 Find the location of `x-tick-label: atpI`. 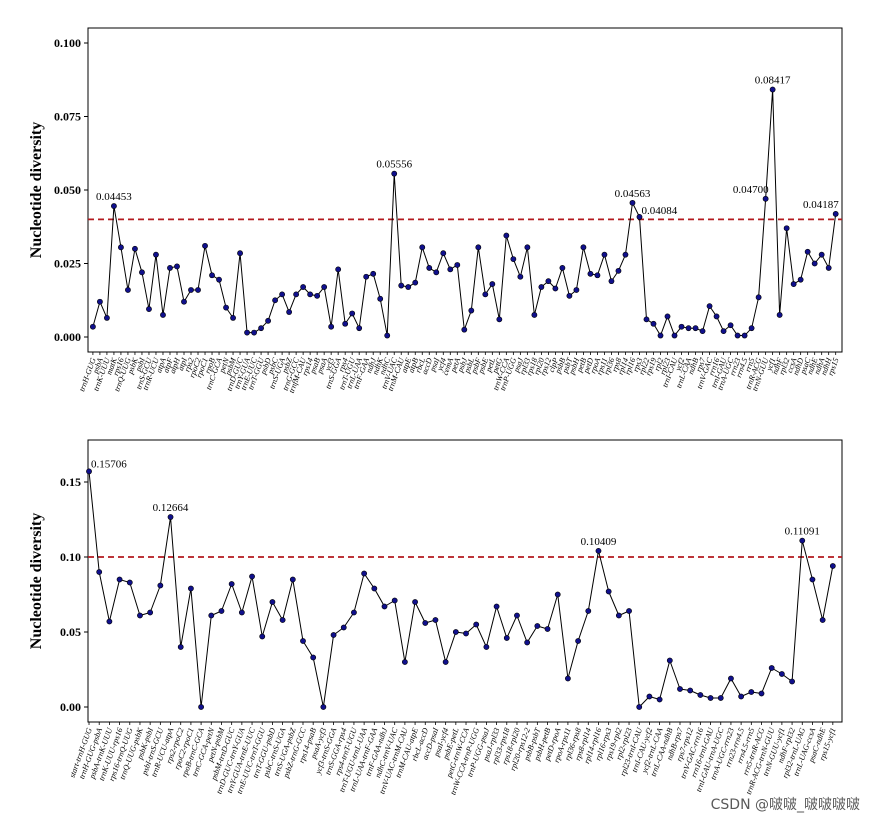

x-tick-label: atpI is located at coordinates (182, 364).